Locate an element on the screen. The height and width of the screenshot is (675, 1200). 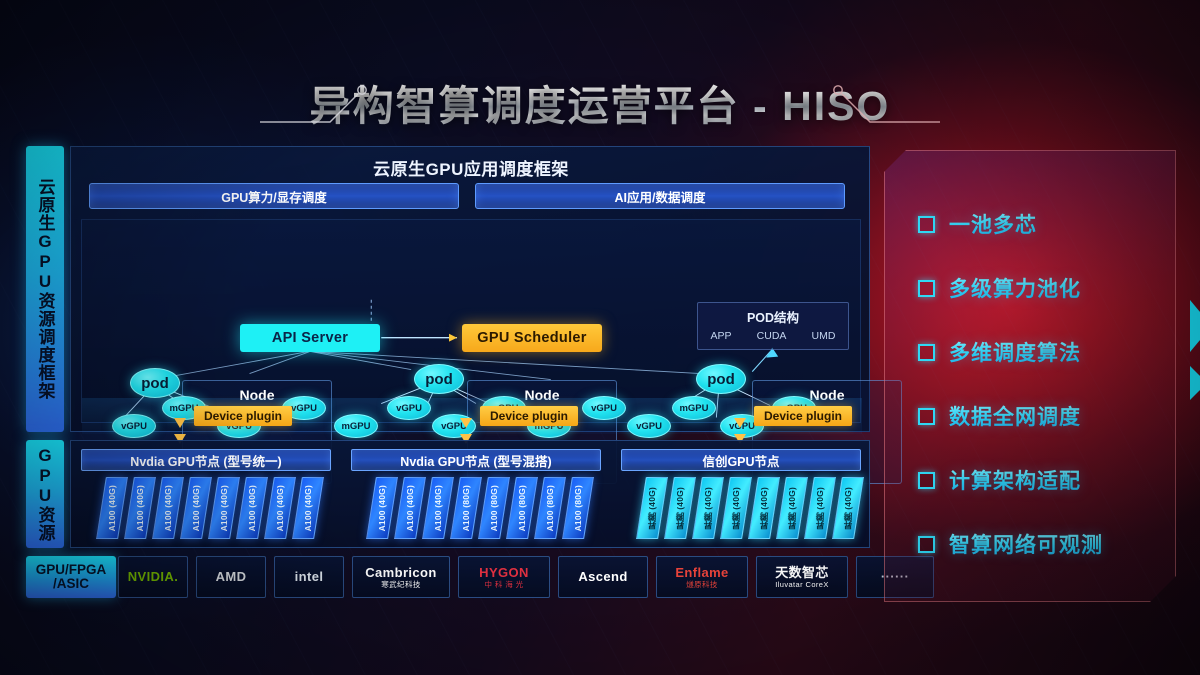
vendor-logo-cell: intel is located at coordinates (309, 577).